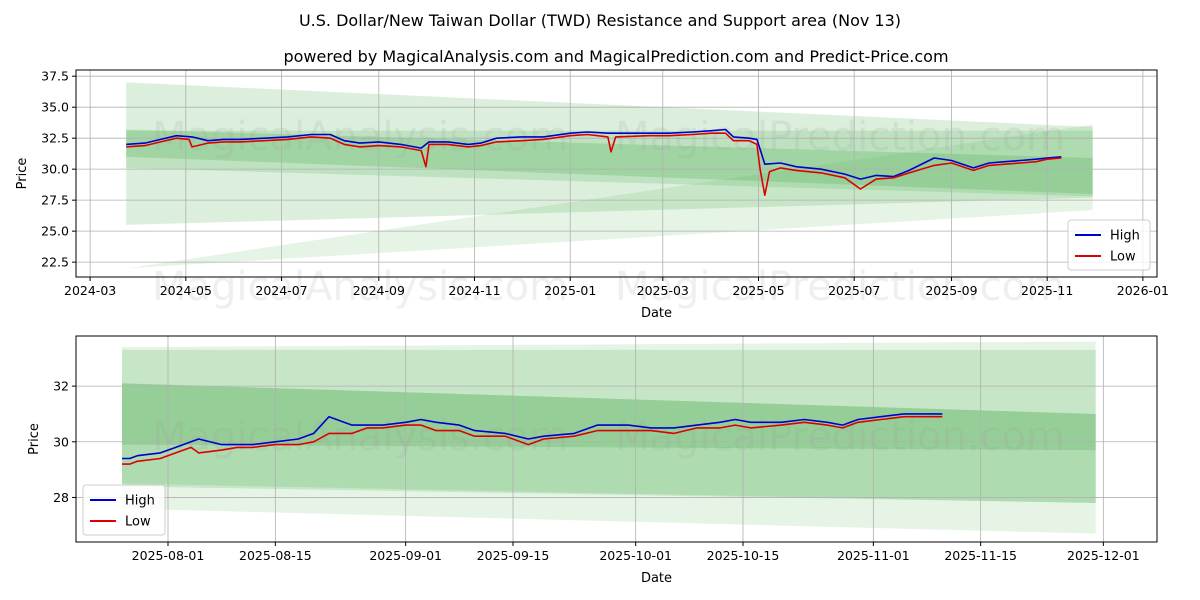 The image size is (1200, 600). I want to click on watermark-left-lower: MagicalAnalysis.com, so click(360, 287).